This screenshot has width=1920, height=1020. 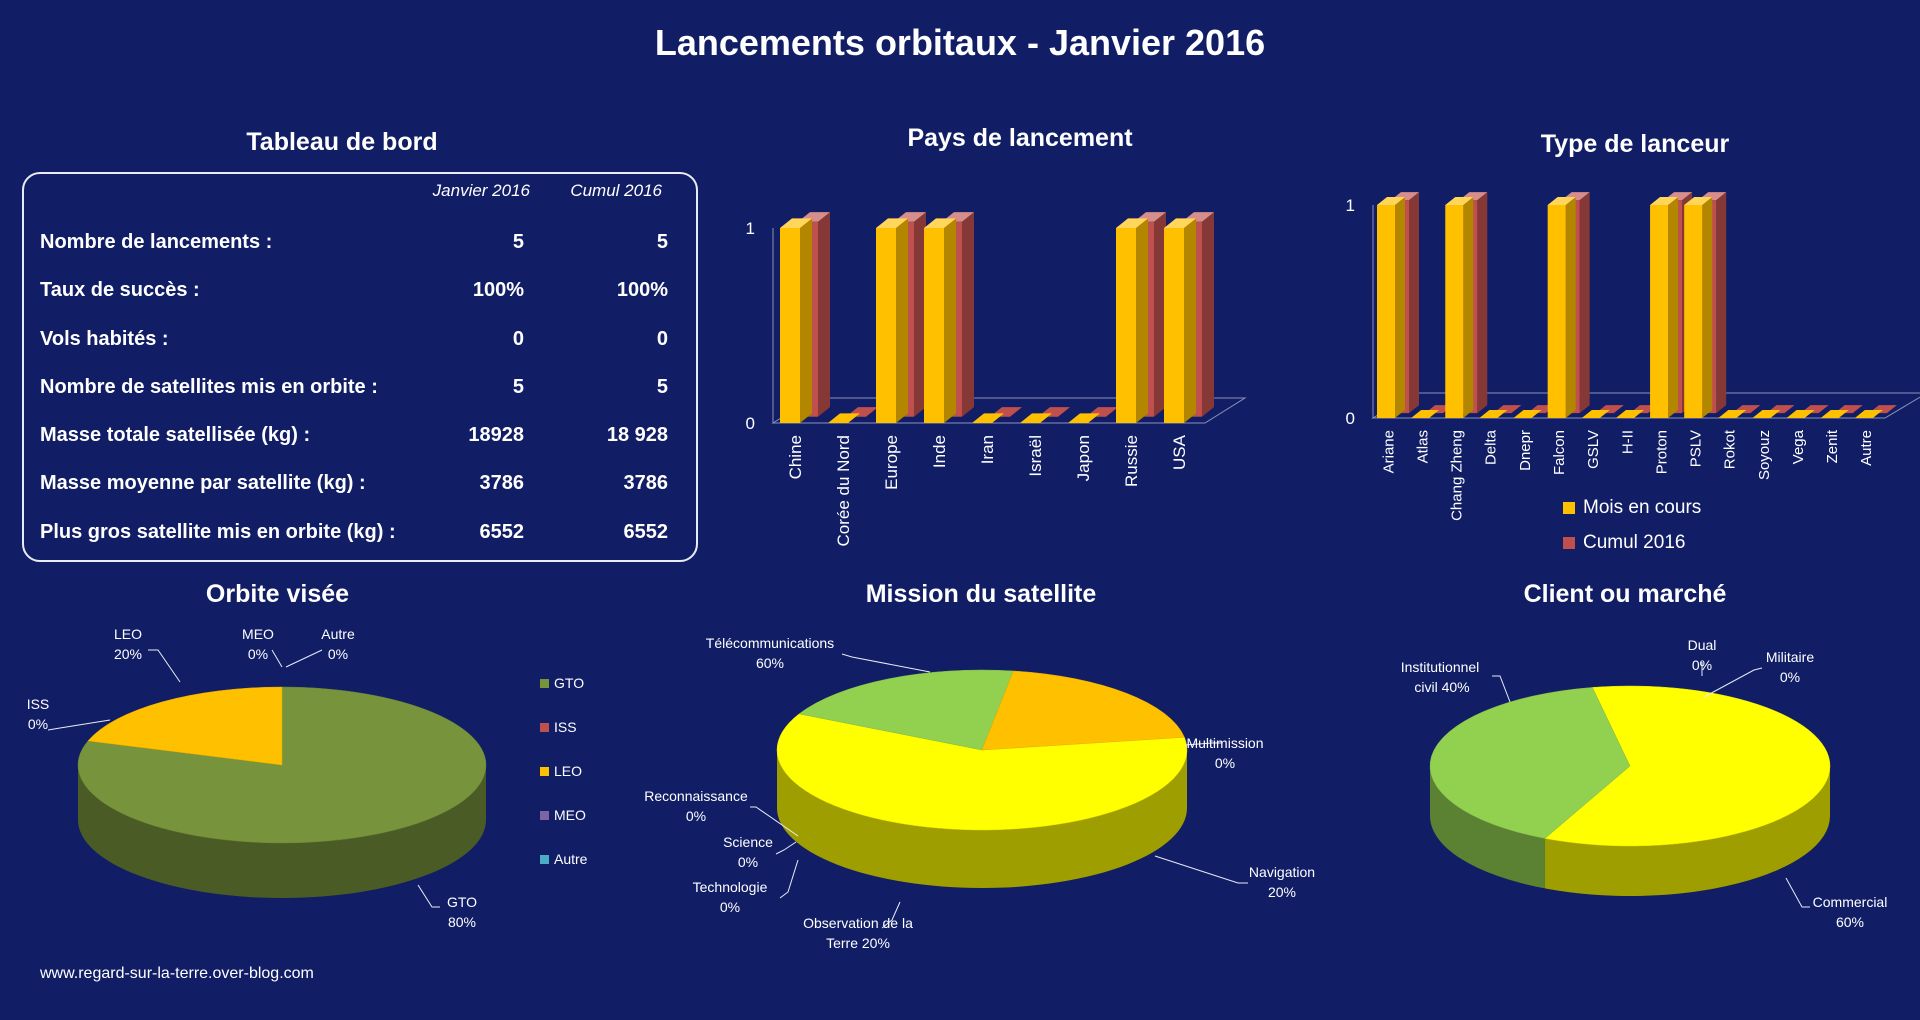 What do you see at coordinates (1634, 542) in the screenshot?
I see `legend-label: Cumul 2016` at bounding box center [1634, 542].